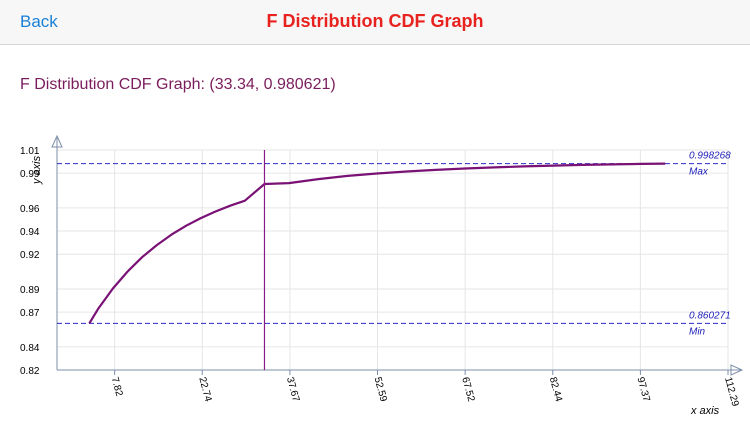 This screenshot has width=750, height=422. I want to click on x-tick-label: 67.52, so click(467, 389).